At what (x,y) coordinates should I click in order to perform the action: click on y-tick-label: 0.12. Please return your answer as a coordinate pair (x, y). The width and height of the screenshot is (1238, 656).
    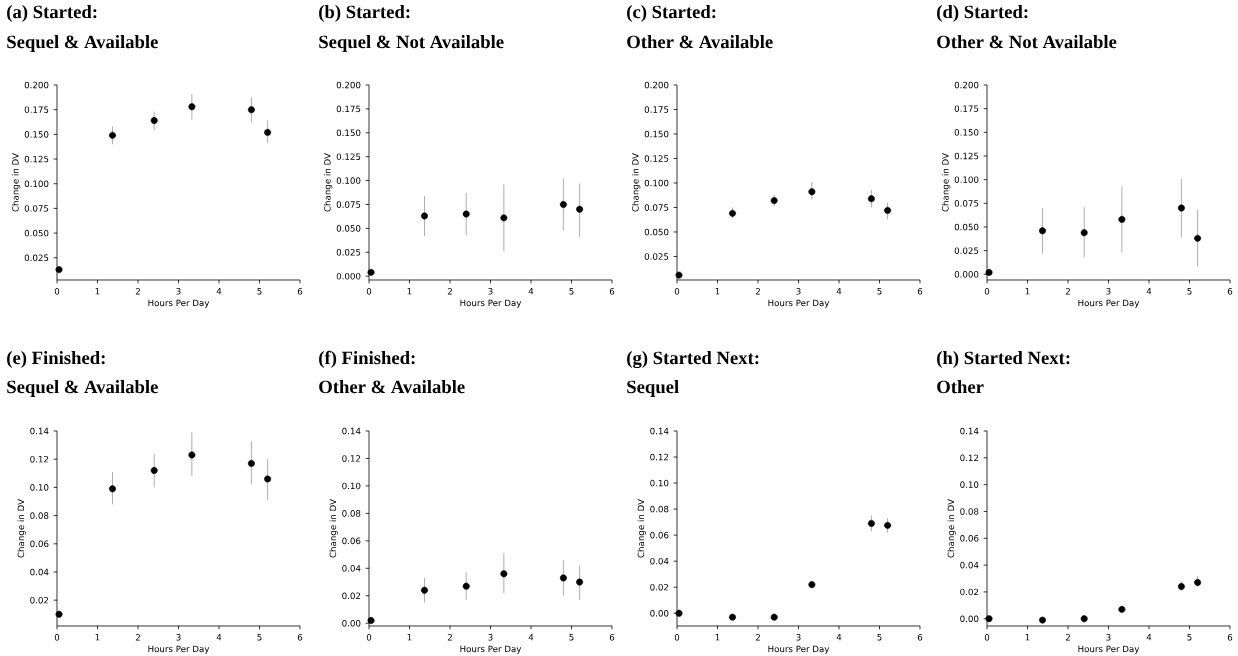
    Looking at the image, I should click on (659, 457).